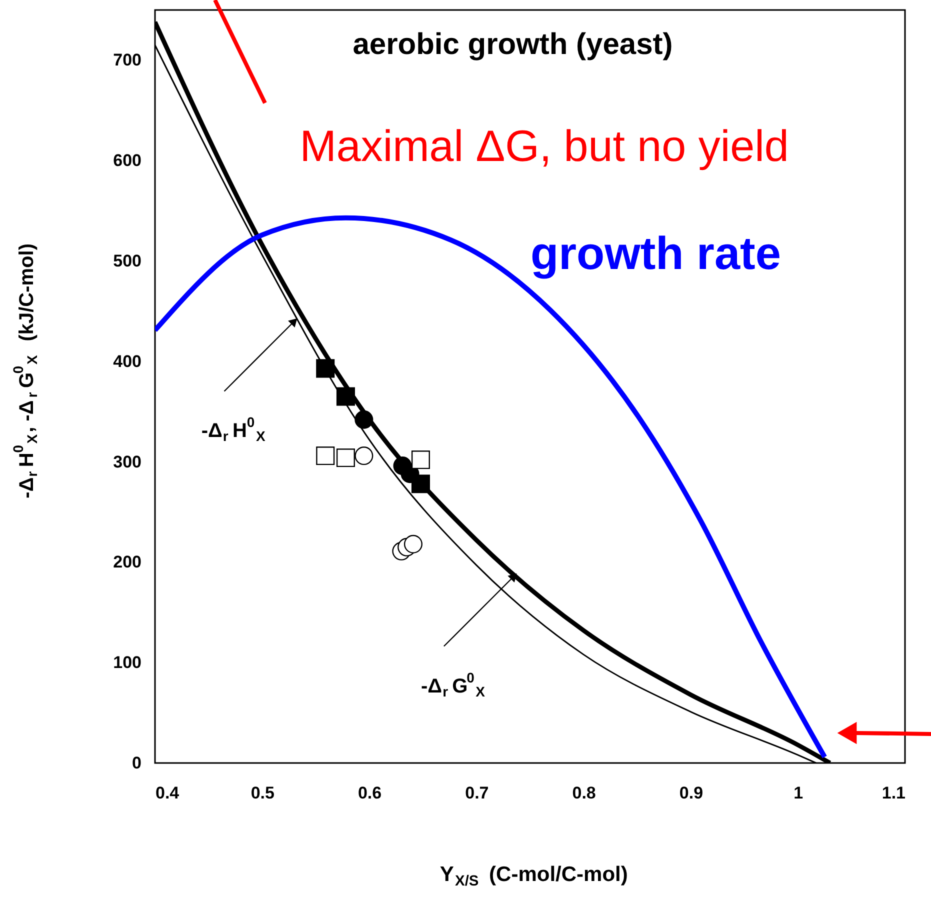 Image resolution: width=931 pixels, height=909 pixels. What do you see at coordinates (894, 793) in the screenshot?
I see `x-tick-label: 1.1` at bounding box center [894, 793].